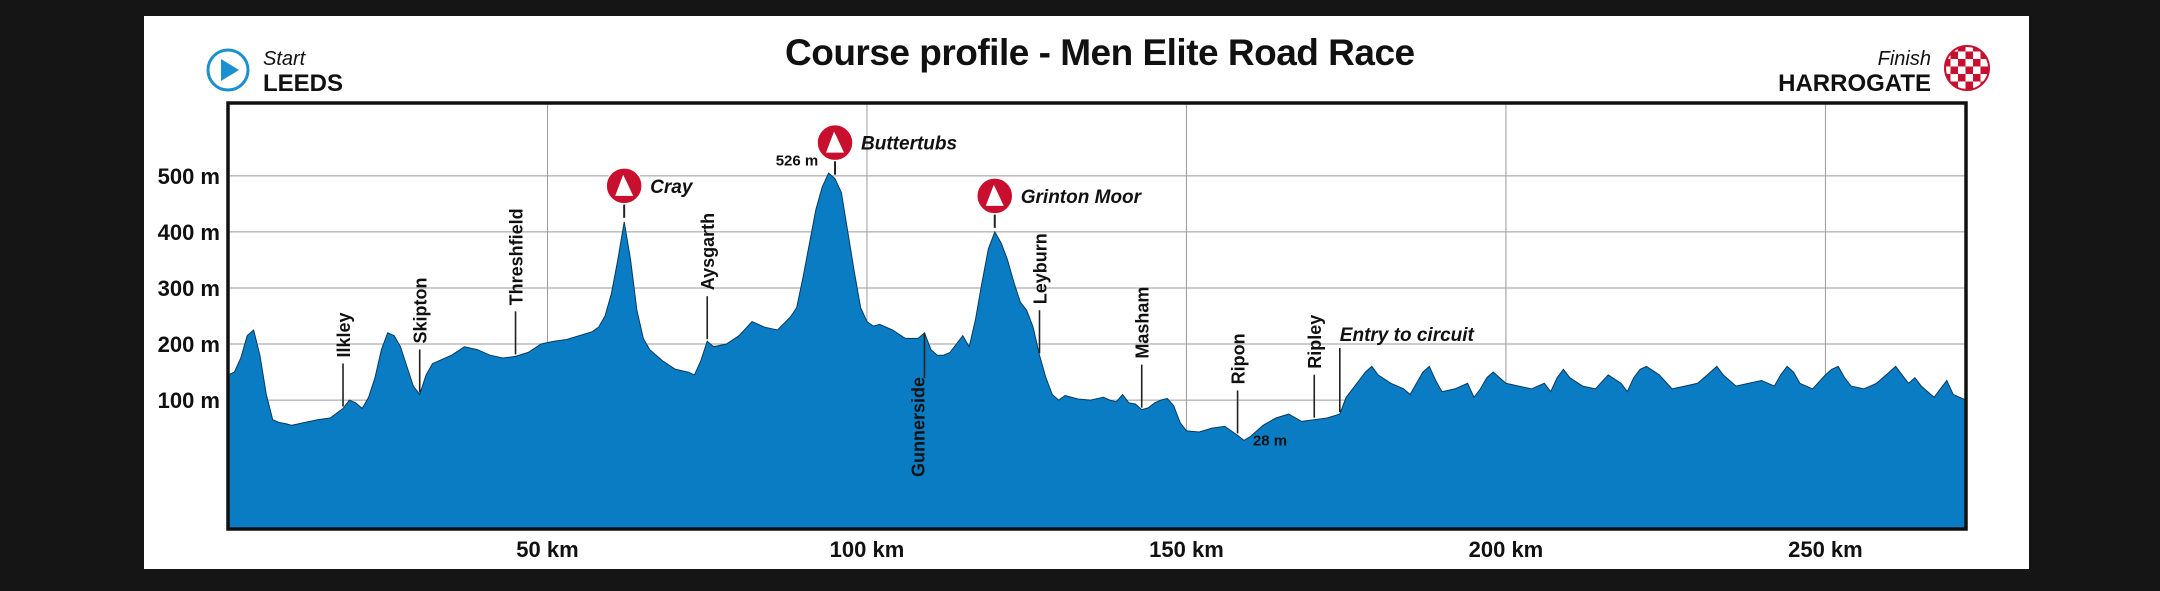 The image size is (2160, 591). Describe the element at coordinates (189, 400) in the screenshot. I see `y-tick-label: 100 m` at that location.